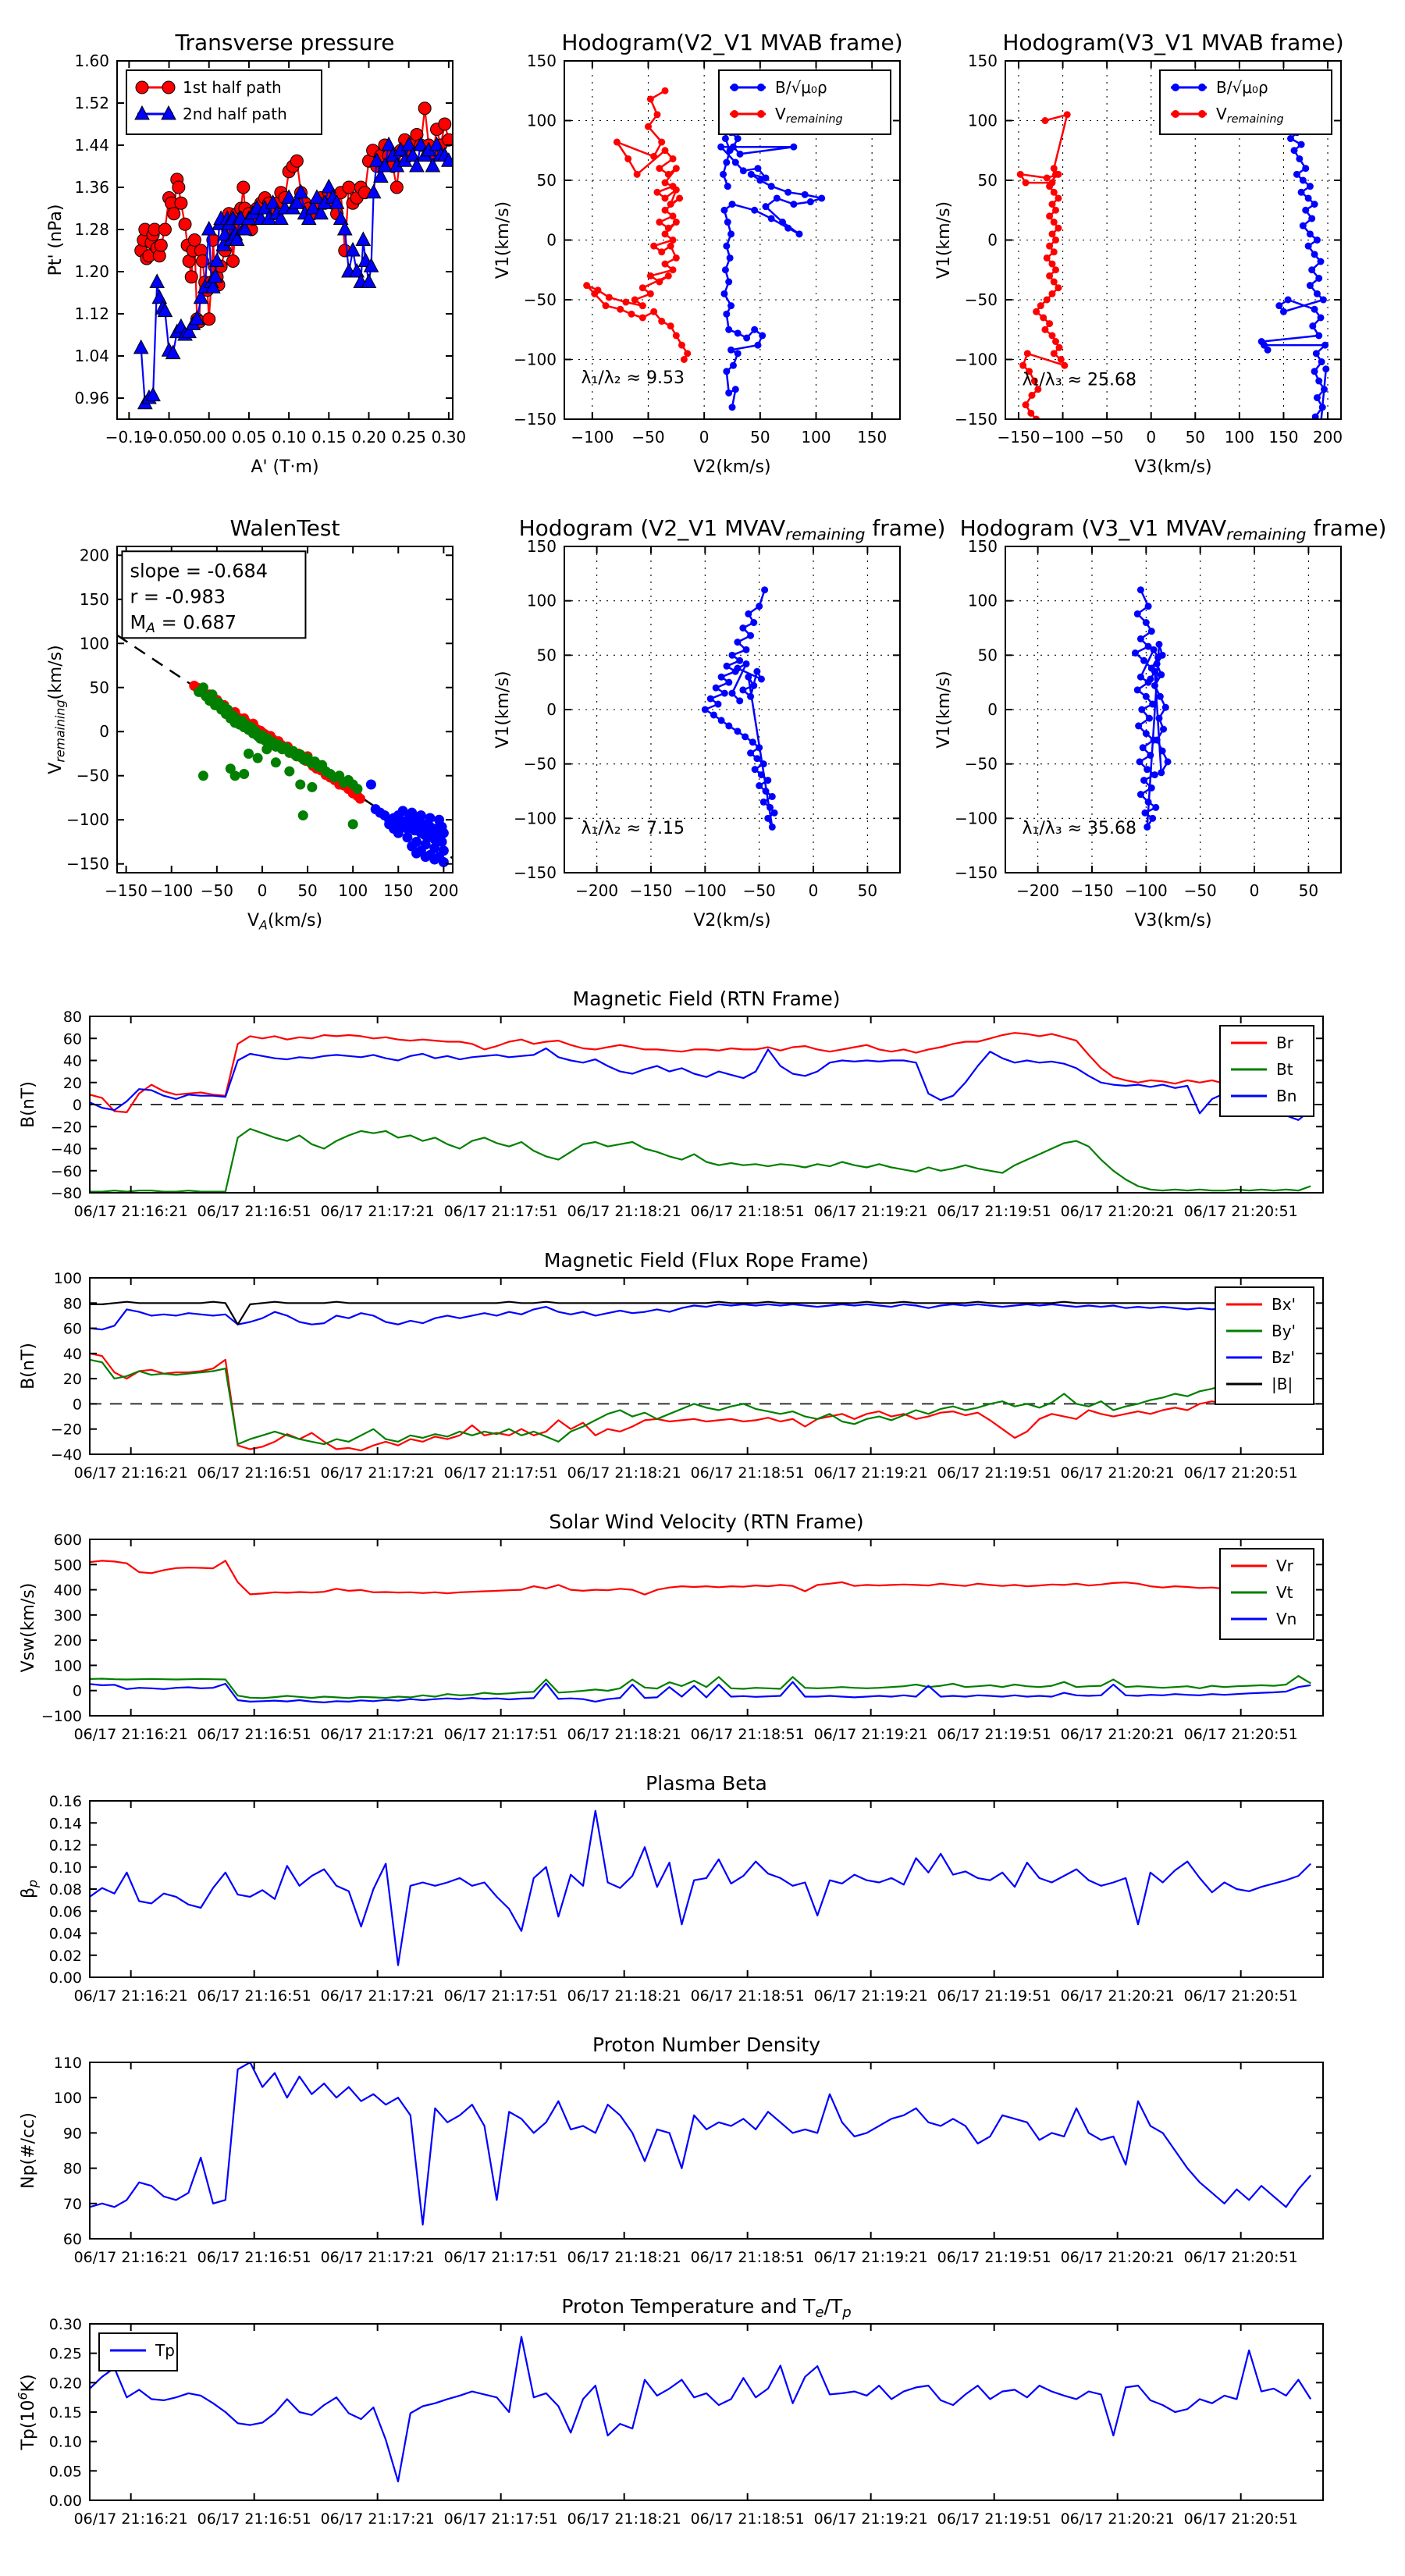 The image size is (1405, 2576). I want to click on svg-text: V2(km/s), so click(731, 467).